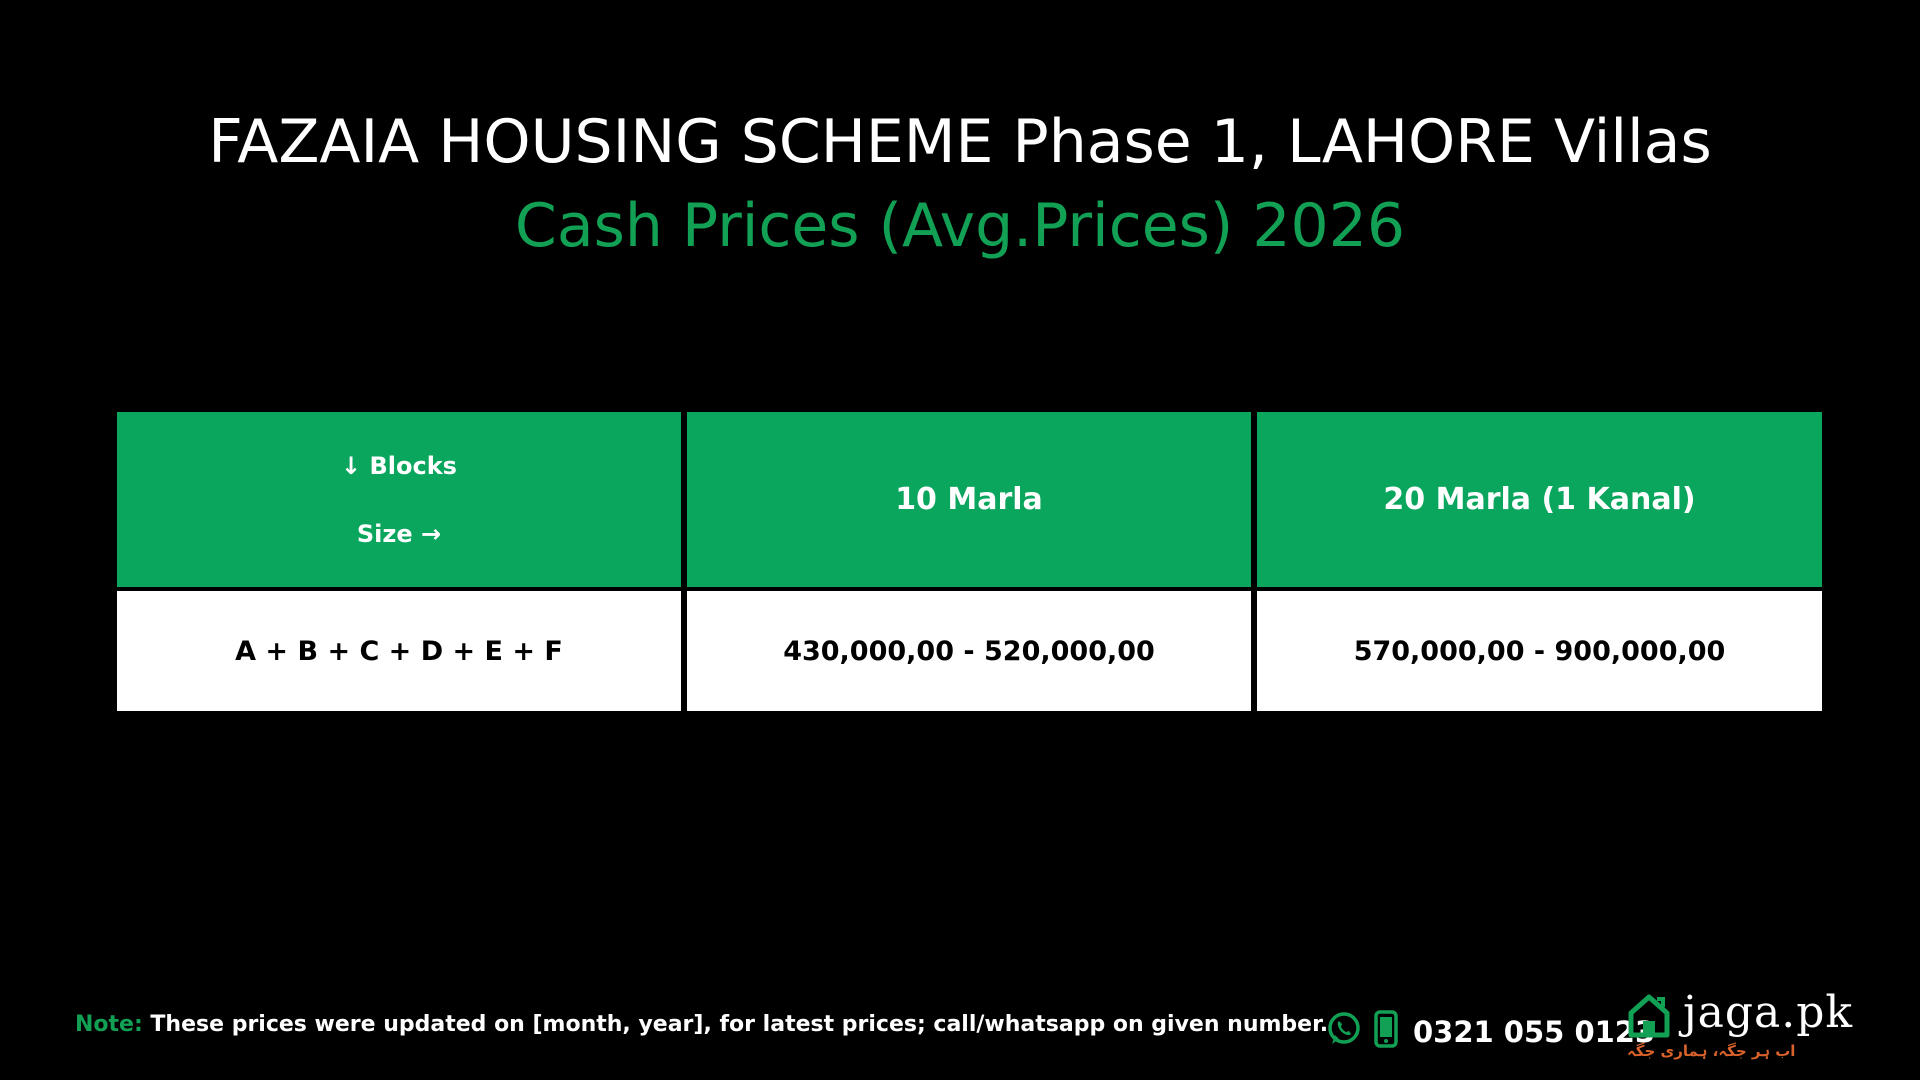 The width and height of the screenshot is (1920, 1080). What do you see at coordinates (1386, 1031) in the screenshot?
I see `mobile-phone-icon` at bounding box center [1386, 1031].